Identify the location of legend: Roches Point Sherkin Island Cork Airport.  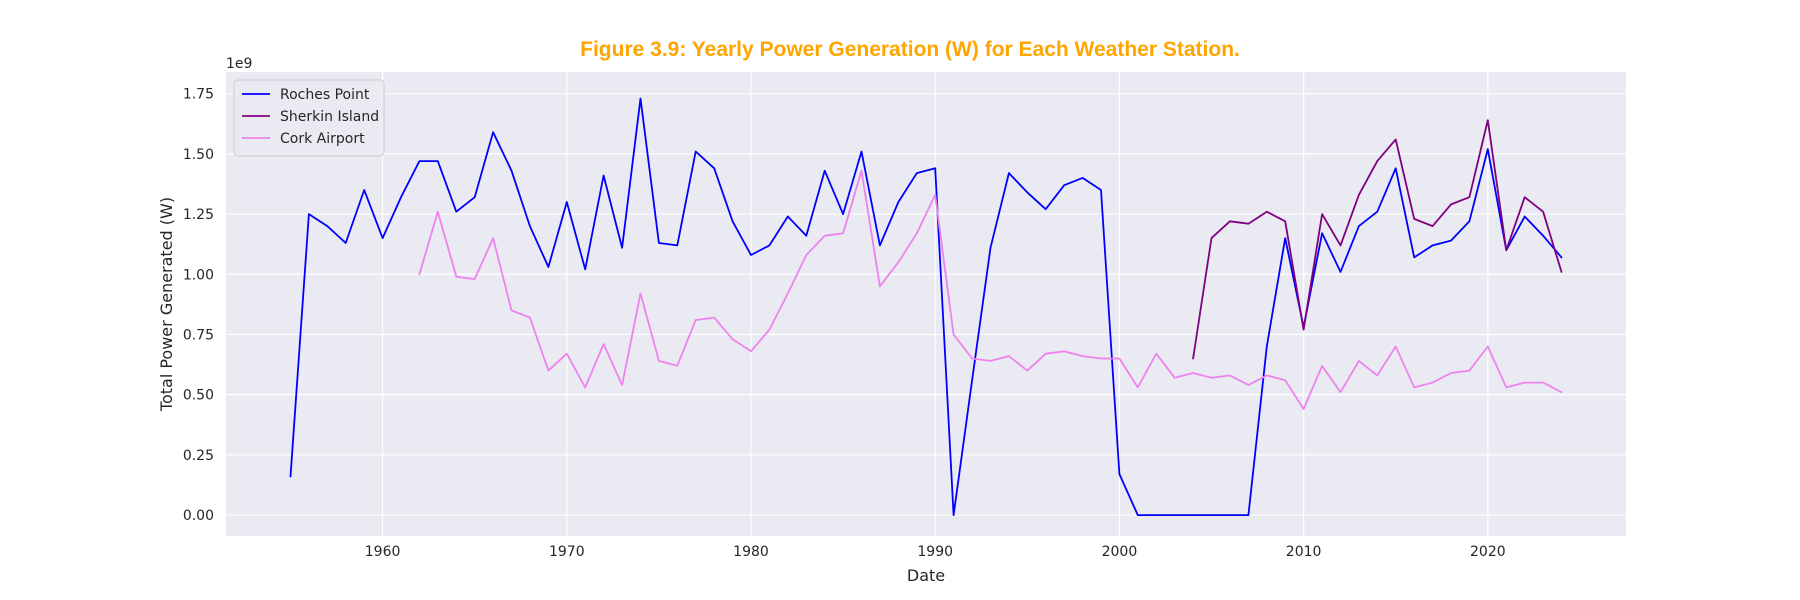
(309, 118).